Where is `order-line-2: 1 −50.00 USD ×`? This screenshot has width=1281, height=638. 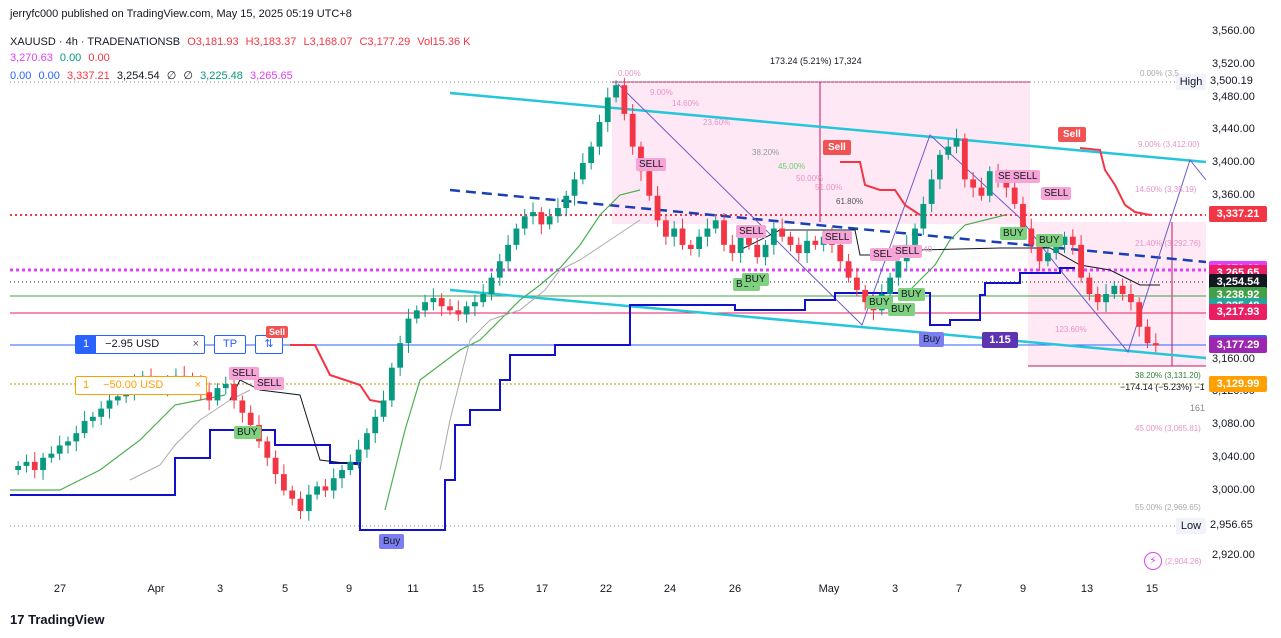
order-line-2: 1 −50.00 USD × is located at coordinates (141, 385).